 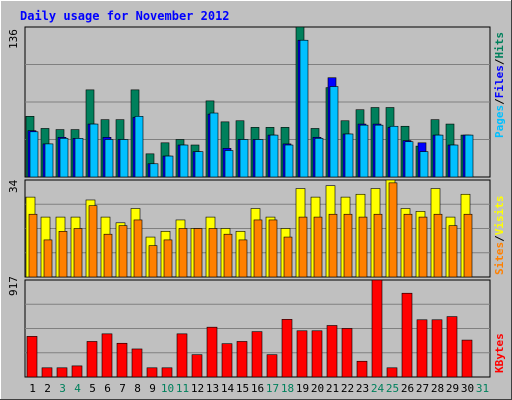 What do you see at coordinates (107, 388) in the screenshot?
I see `day-label: 6` at bounding box center [107, 388].